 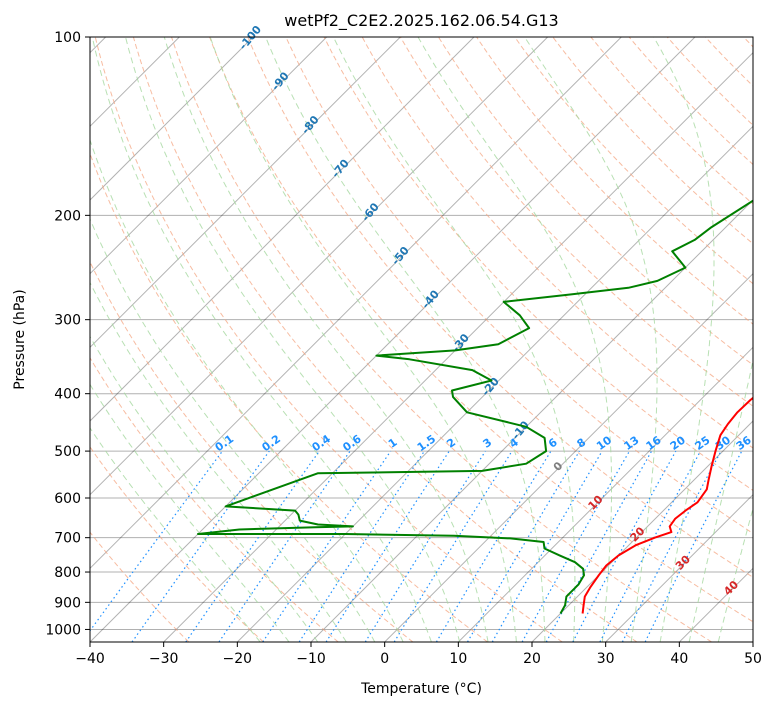 What do you see at coordinates (370, 212) in the screenshot?
I see `dry-adiabat-label: -60` at bounding box center [370, 212].